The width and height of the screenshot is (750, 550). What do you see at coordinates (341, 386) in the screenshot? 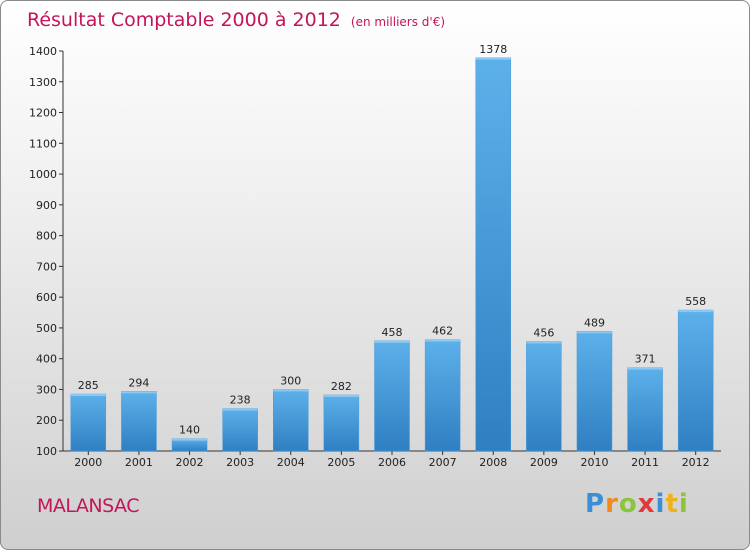
I see `data-label: 282` at bounding box center [341, 386].